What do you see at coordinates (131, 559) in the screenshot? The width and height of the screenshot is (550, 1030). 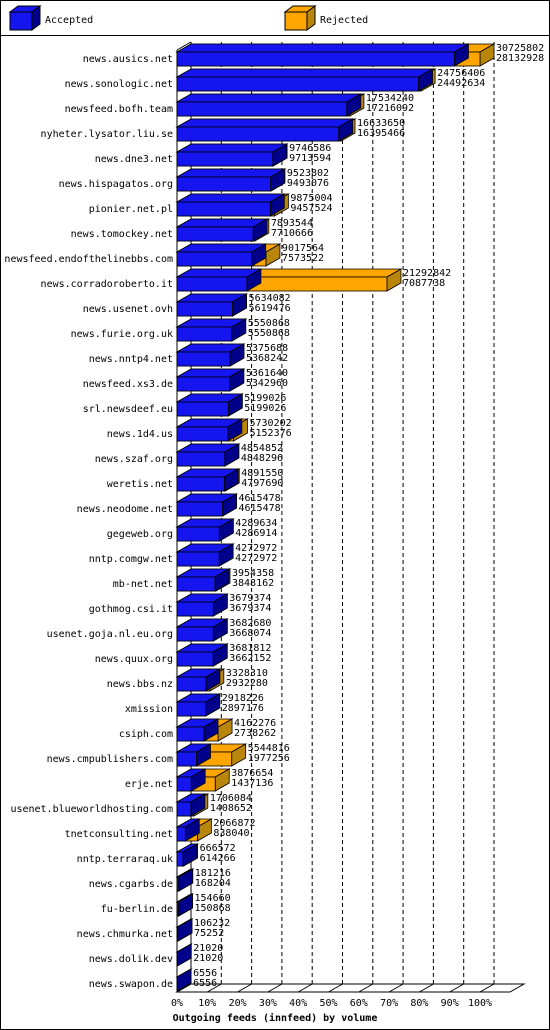 I see `y-tick-label: nntp.comgw.net` at bounding box center [131, 559].